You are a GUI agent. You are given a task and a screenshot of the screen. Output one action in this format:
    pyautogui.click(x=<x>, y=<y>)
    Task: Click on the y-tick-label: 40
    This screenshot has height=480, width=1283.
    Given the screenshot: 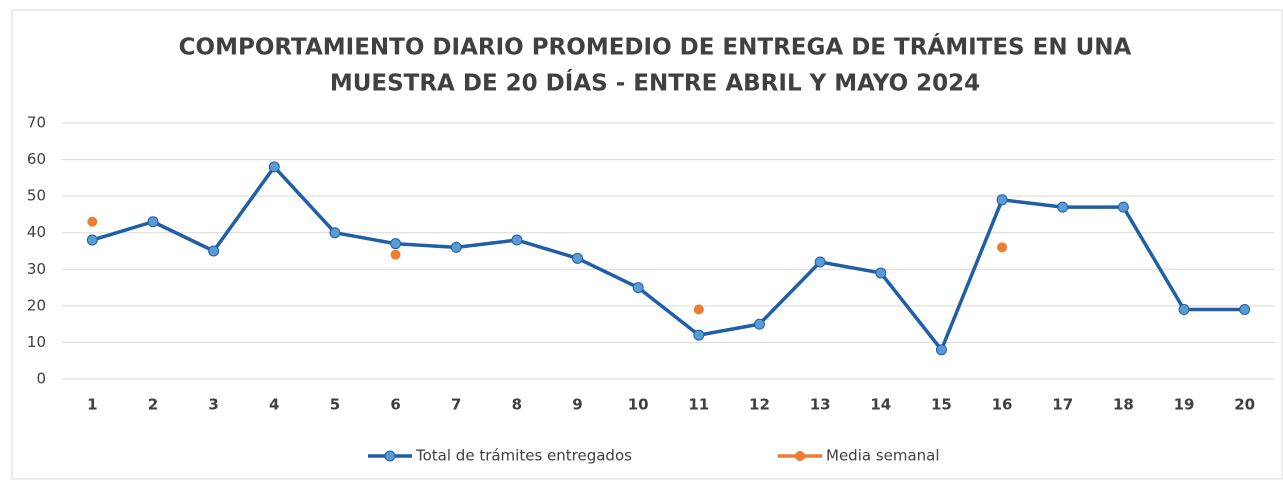 What is the action you would take?
    pyautogui.click(x=36, y=232)
    